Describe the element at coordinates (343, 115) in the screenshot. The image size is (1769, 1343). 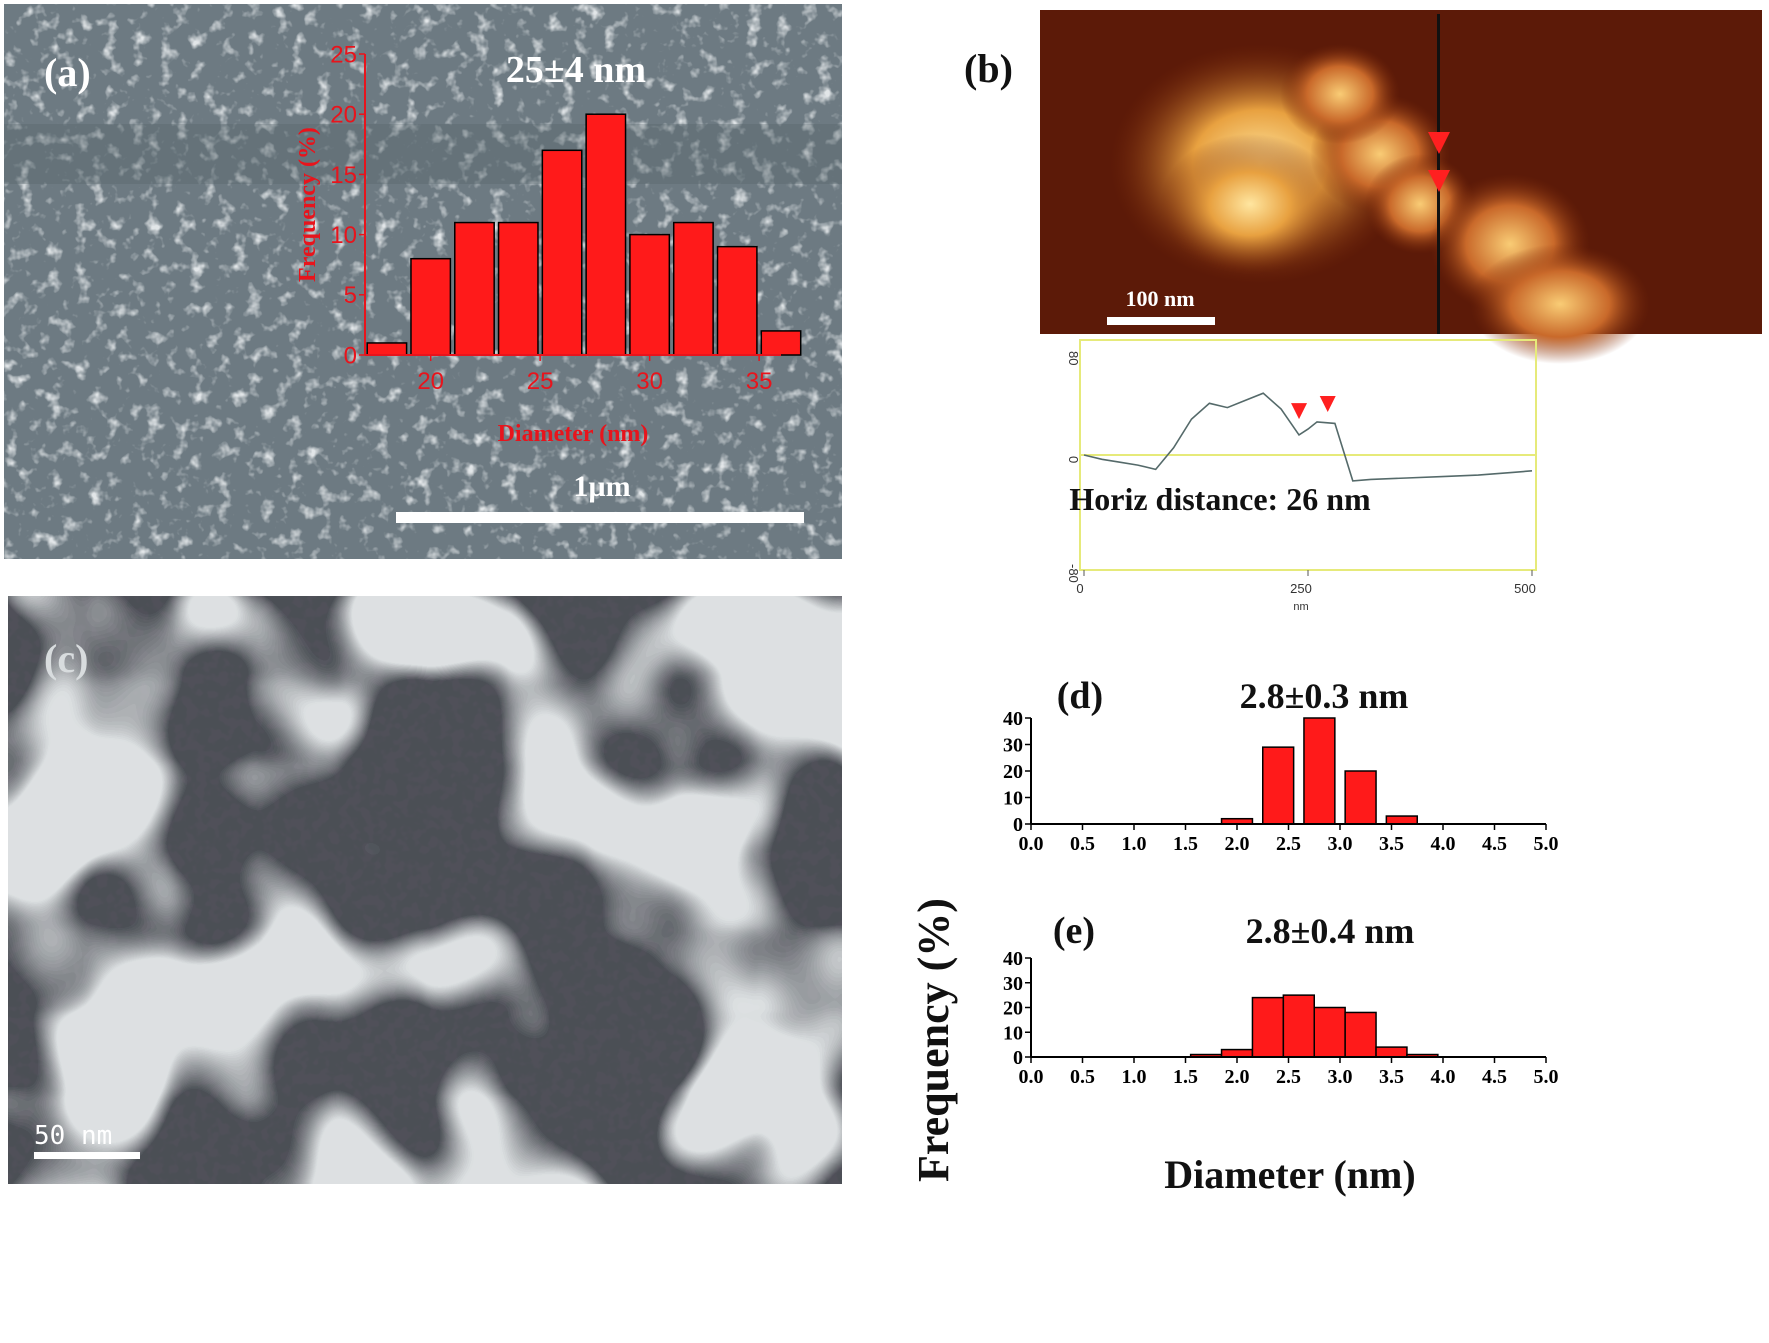
I see `y-tick-label: 20` at that location.